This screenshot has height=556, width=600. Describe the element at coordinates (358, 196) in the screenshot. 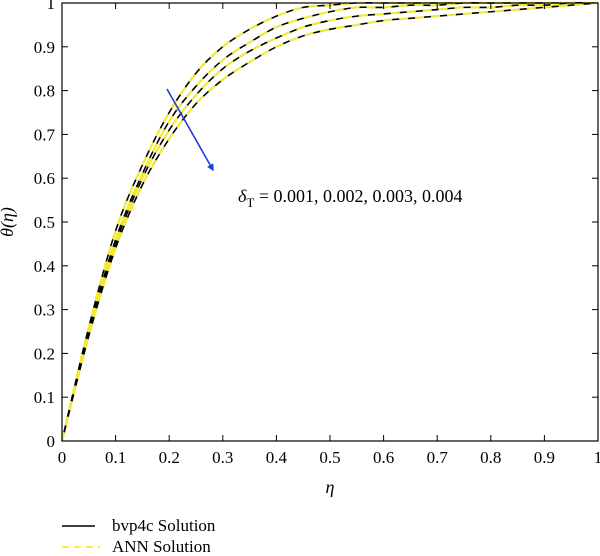

I see `delta-values: = 0.001, 0.002, 0.003, 0.004` at that location.